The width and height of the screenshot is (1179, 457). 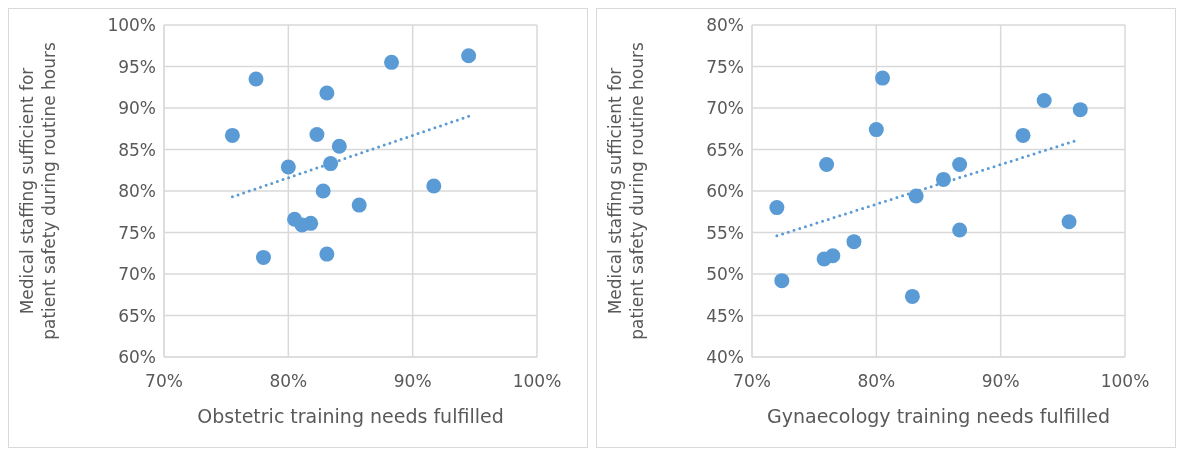 What do you see at coordinates (137, 108) in the screenshot?
I see `y-tick-label: 90%` at bounding box center [137, 108].